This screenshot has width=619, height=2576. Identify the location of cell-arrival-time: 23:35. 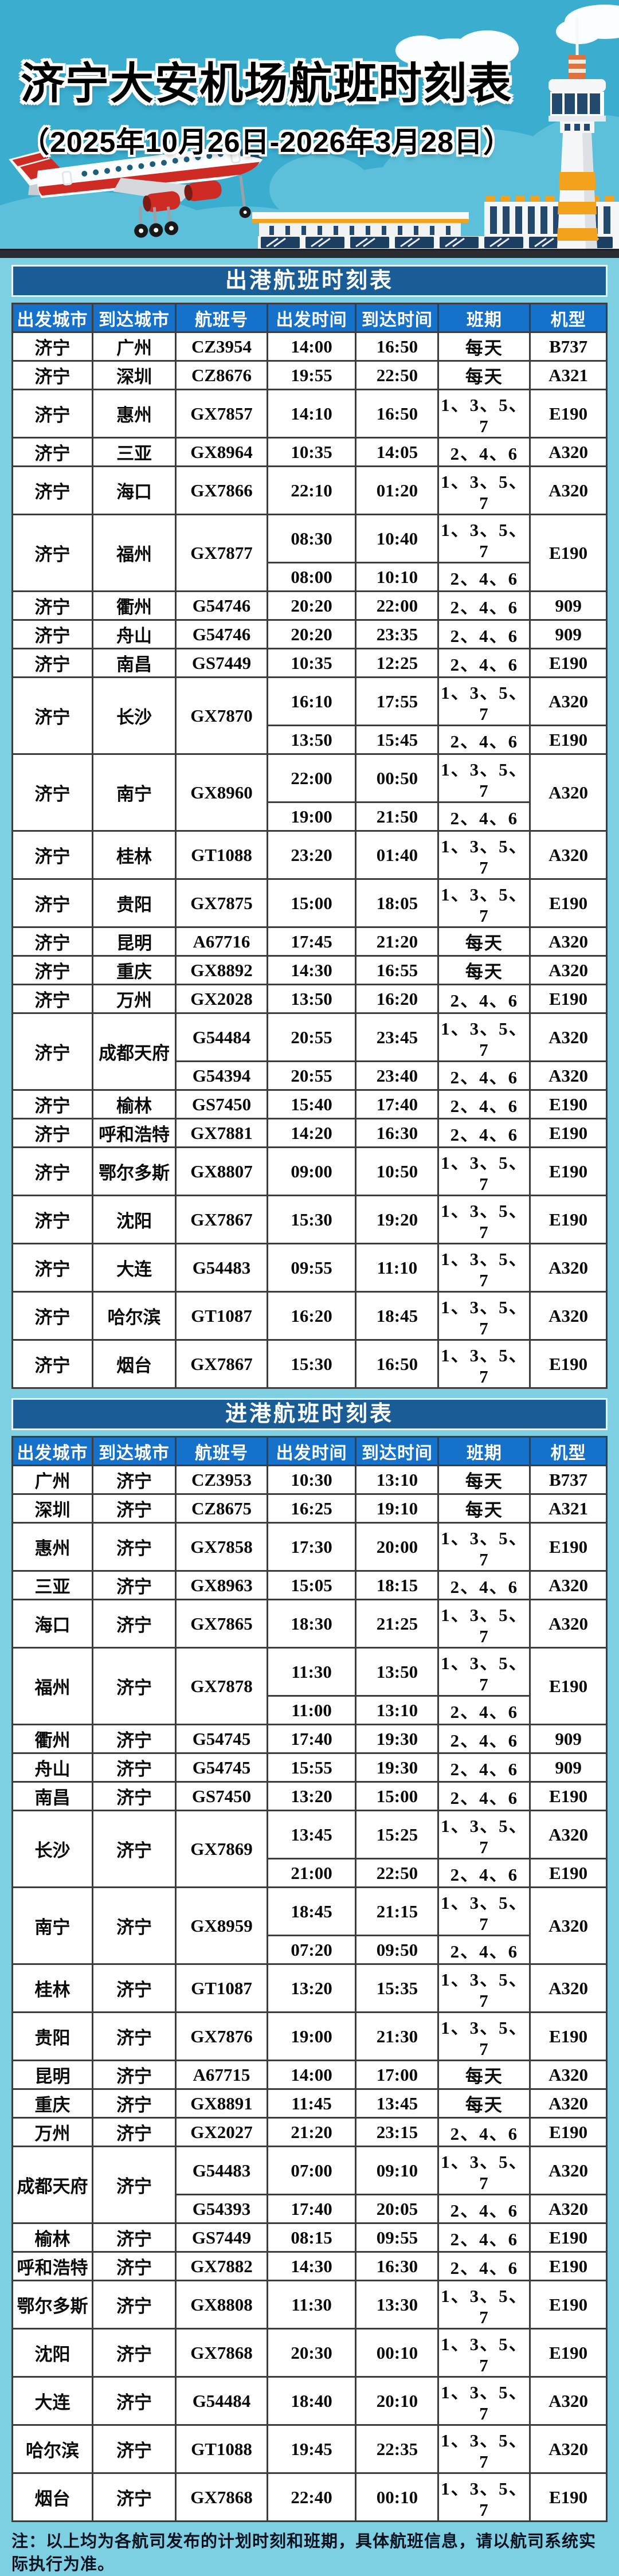
(397, 634).